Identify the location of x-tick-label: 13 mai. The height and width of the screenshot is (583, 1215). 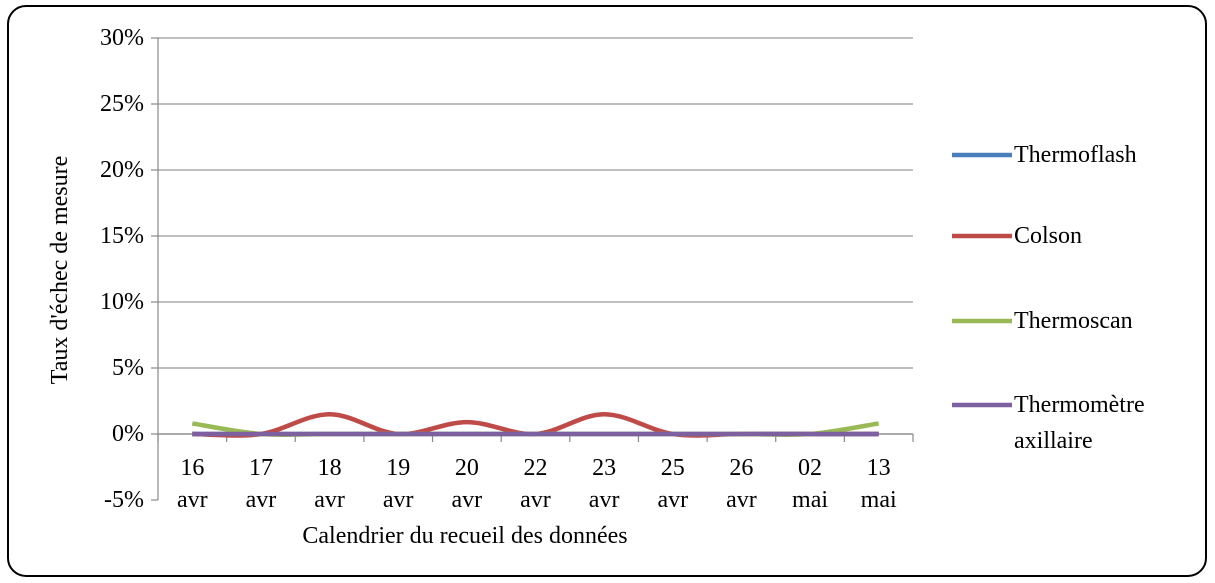
(878, 484).